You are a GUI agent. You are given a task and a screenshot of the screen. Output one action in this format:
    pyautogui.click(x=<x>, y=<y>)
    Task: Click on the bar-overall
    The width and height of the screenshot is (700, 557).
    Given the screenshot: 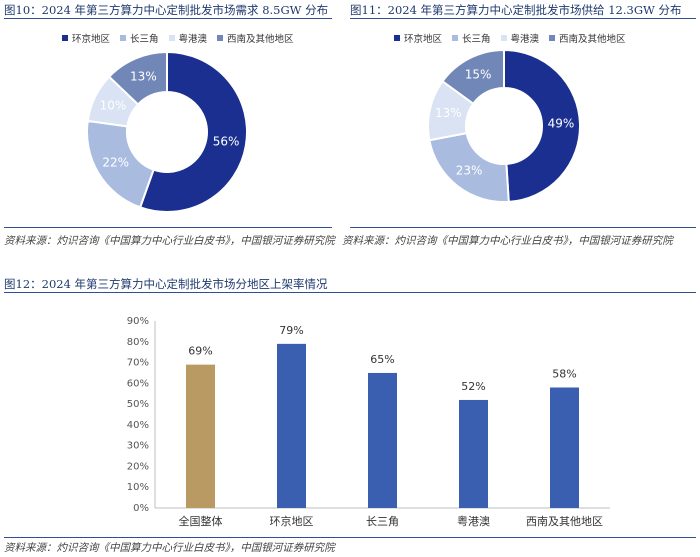 What is the action you would take?
    pyautogui.click(x=200, y=436)
    